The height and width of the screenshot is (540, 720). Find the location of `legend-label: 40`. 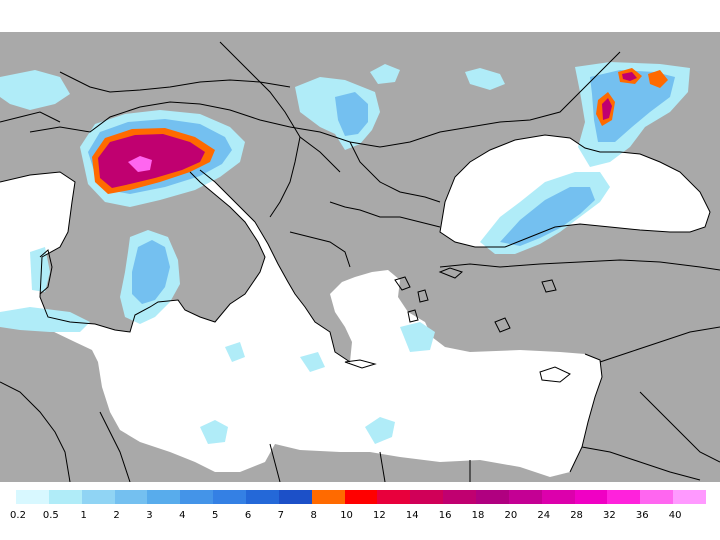

legend-label: 40 is located at coordinates (675, 515).